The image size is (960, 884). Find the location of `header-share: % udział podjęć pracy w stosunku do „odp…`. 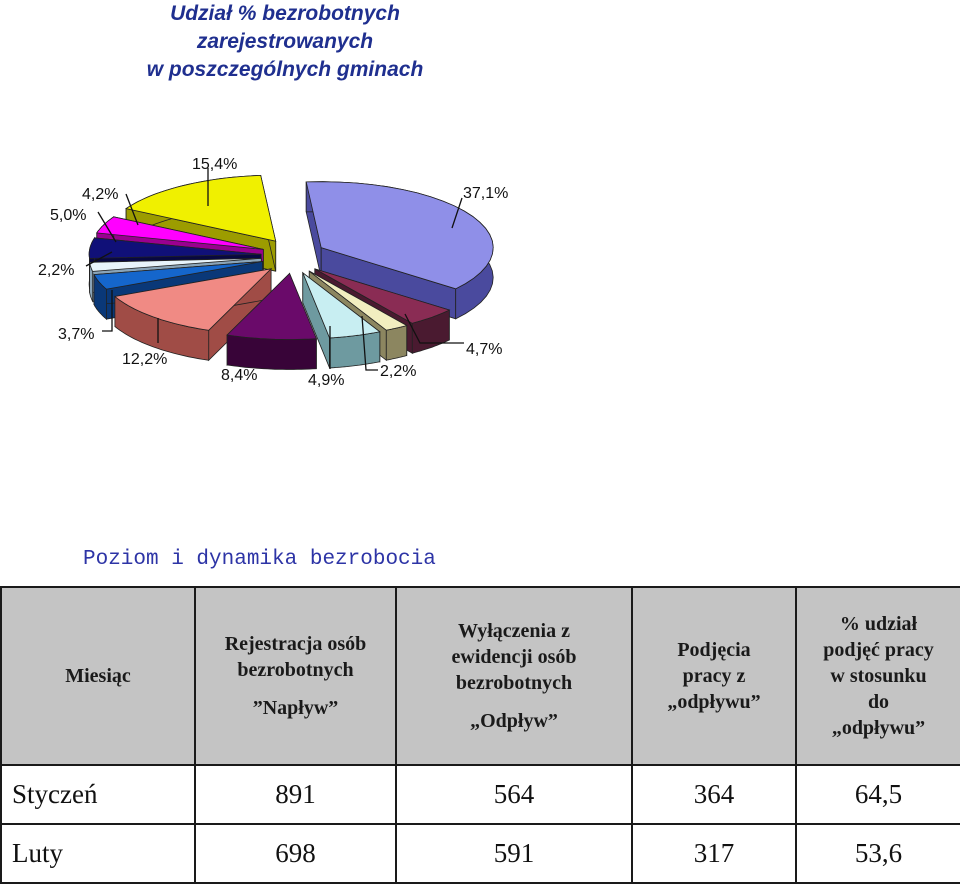

header-share: % udział podjęć pracy w stosunku do „odp… is located at coordinates (877, 676).